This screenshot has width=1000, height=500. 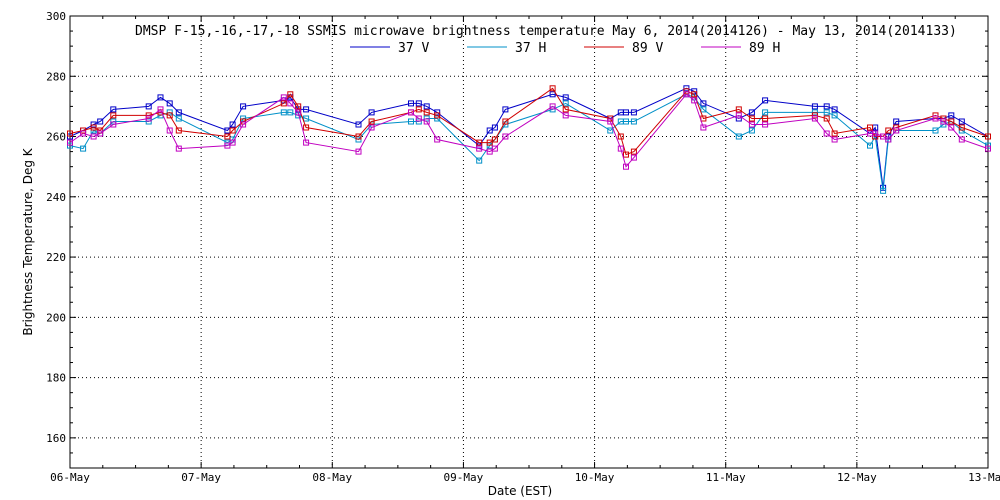 What do you see at coordinates (984, 477) in the screenshot?
I see `x-tick-label: 13-May` at bounding box center [984, 477].